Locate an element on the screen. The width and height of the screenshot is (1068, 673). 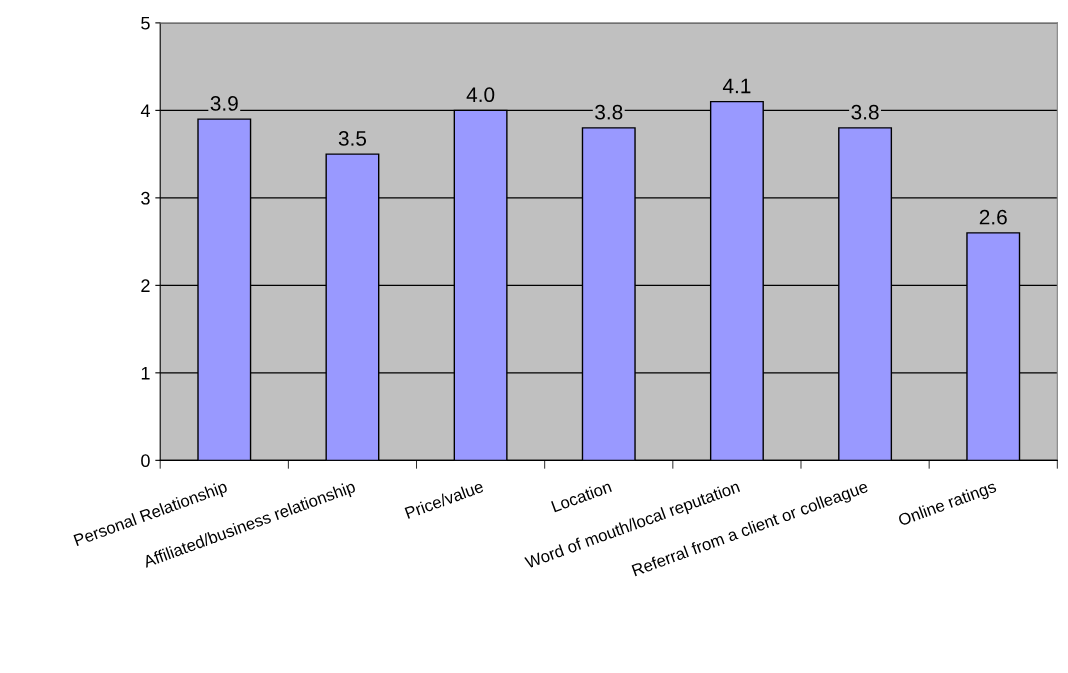
y-tick-label: 3 is located at coordinates (145, 198).